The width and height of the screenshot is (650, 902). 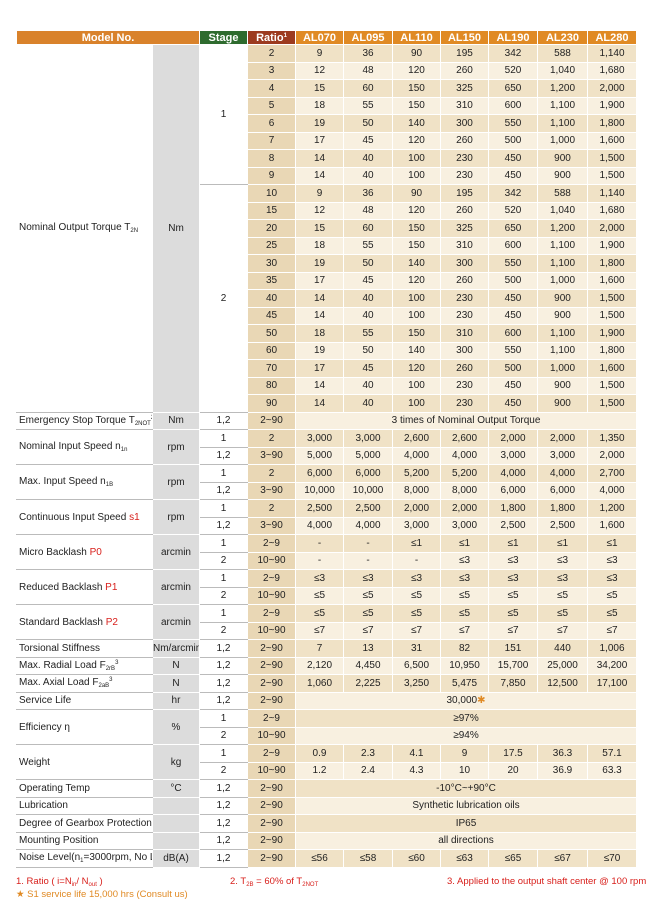 What do you see at coordinates (464, 683) in the screenshot?
I see `value-cell: 5,475` at bounding box center [464, 683].